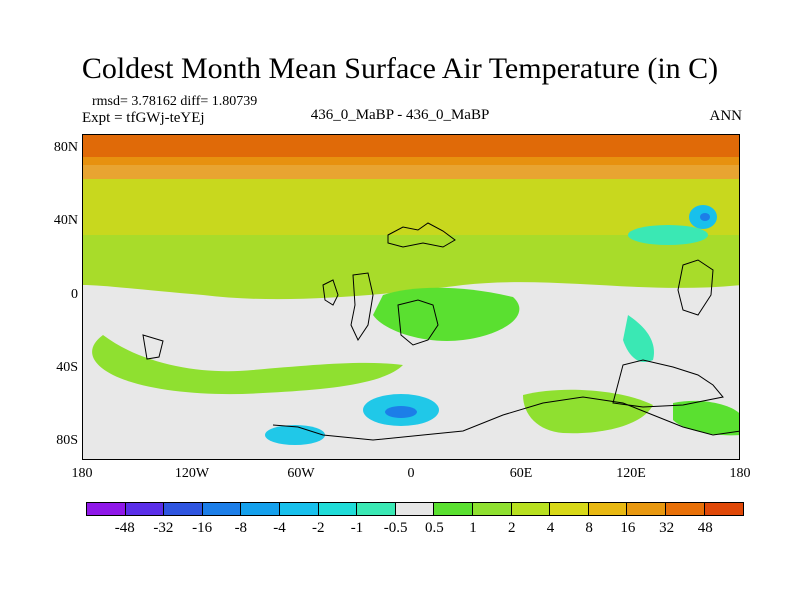 The width and height of the screenshot is (800, 600). What do you see at coordinates (395, 528) in the screenshot?
I see `colorbar-label: -0.5` at bounding box center [395, 528].